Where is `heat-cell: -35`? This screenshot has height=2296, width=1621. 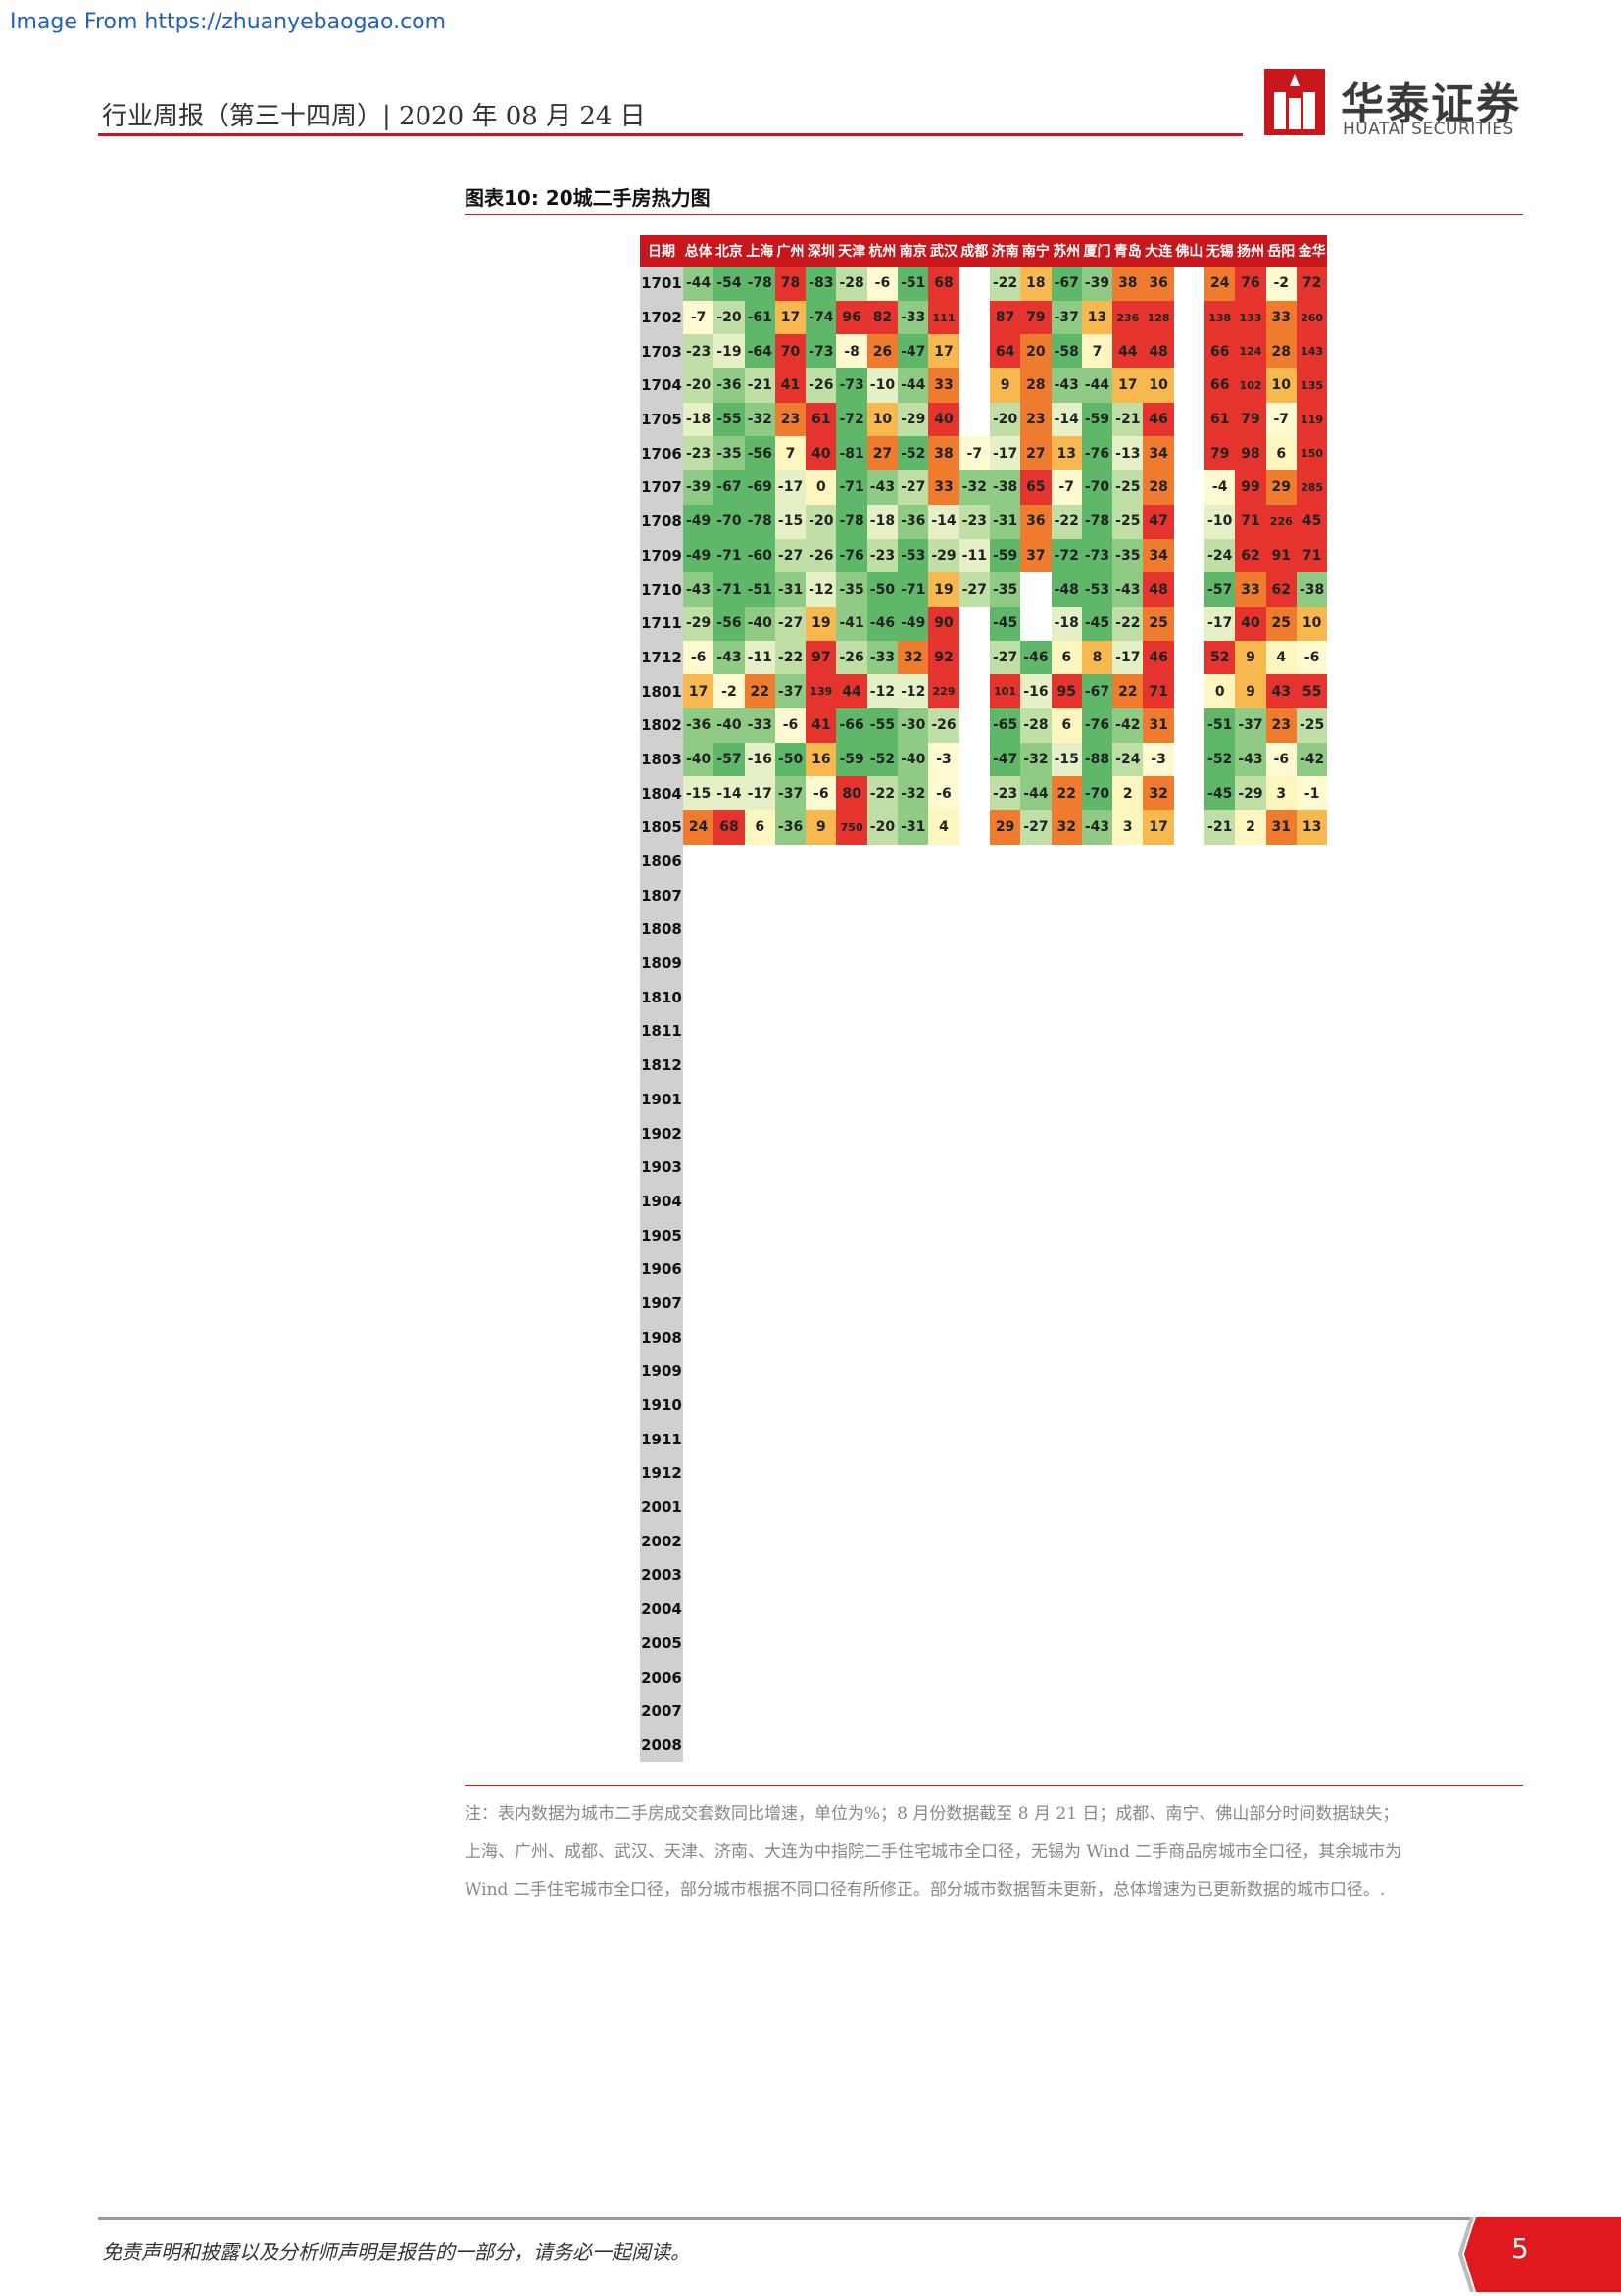
heat-cell: -35 is located at coordinates (729, 453).